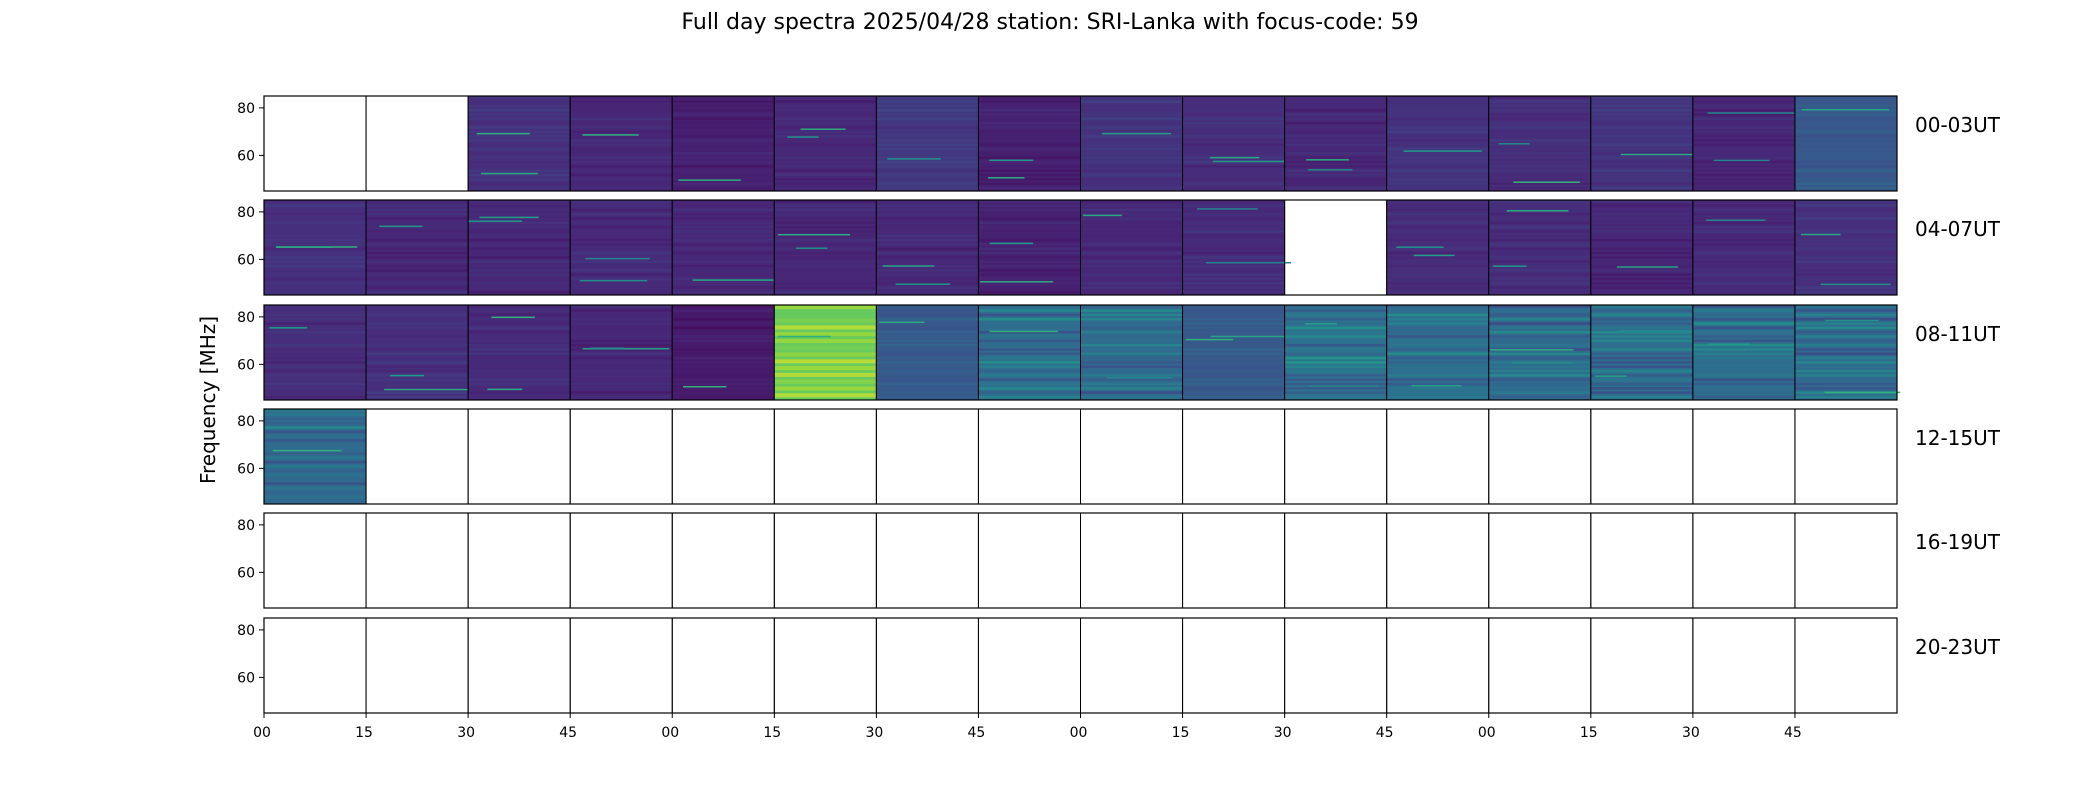 The height and width of the screenshot is (800, 2100). What do you see at coordinates (1958, 125) in the screenshot?
I see `row-label: 00-03UT` at bounding box center [1958, 125].